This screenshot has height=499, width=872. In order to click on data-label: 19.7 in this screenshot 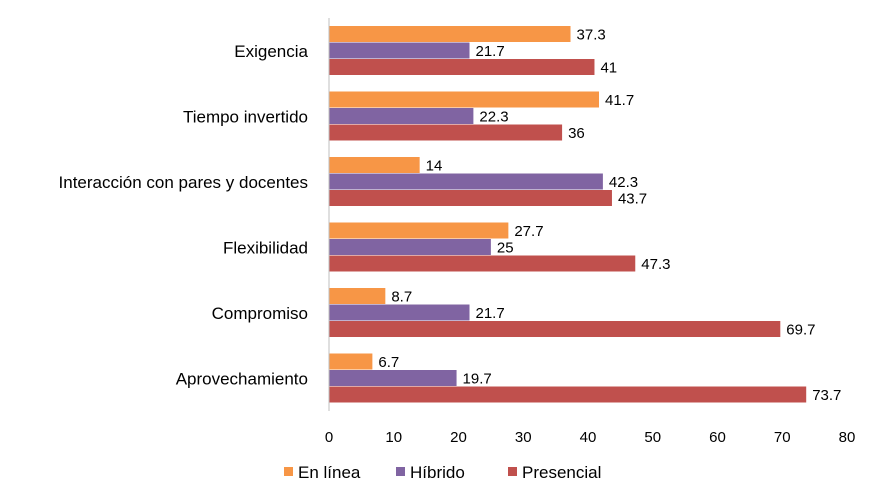, I will do `click(477, 379)`.